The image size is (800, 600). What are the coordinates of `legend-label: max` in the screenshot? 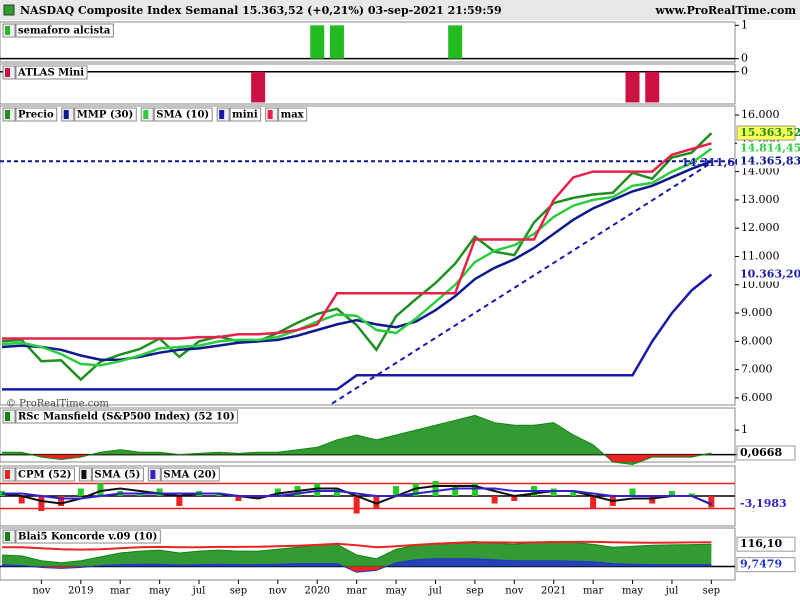 It's located at (293, 115).